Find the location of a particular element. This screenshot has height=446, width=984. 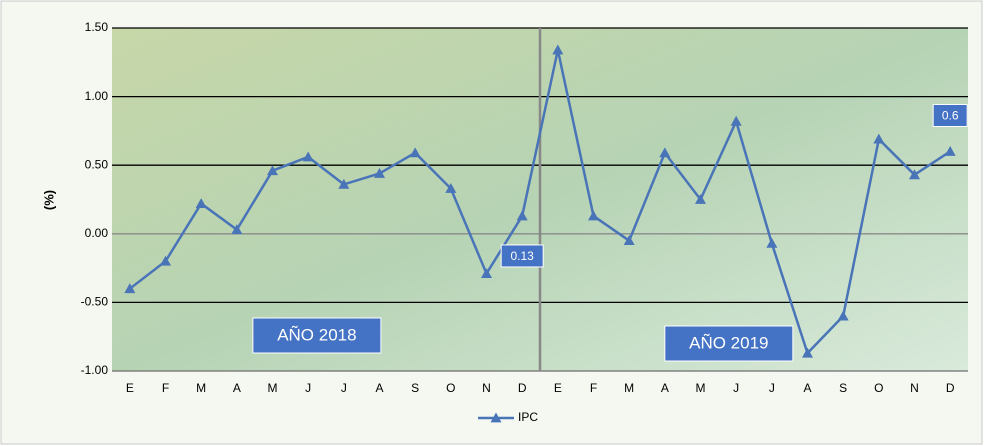

y-tick-label: 1.00 is located at coordinates (97, 96).